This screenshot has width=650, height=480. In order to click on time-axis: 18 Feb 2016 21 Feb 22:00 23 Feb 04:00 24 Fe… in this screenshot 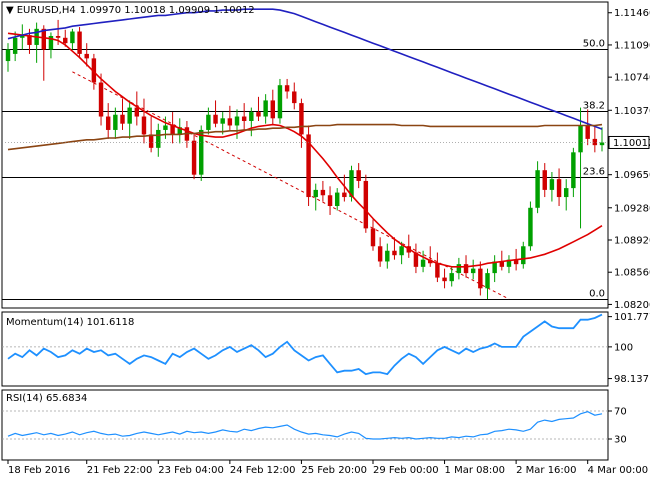, I will do `click(327, 468)`.